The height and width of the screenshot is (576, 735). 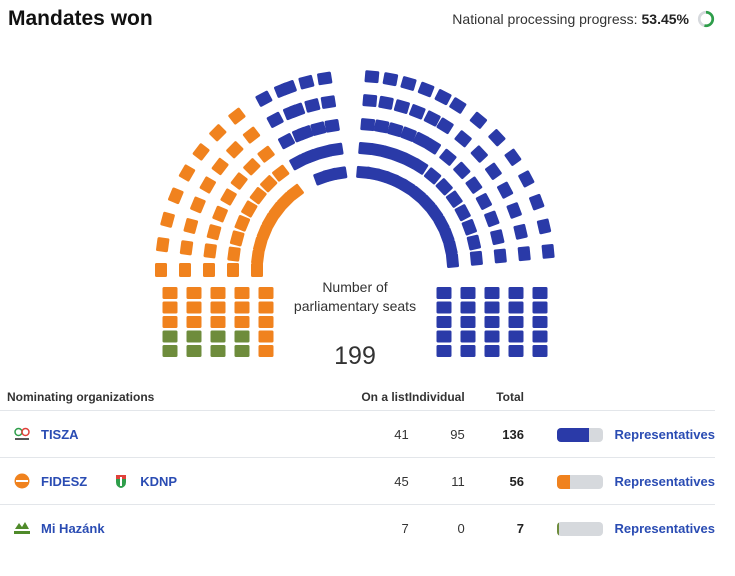 I want to click on tisza-share-bar, so click(x=580, y=434).